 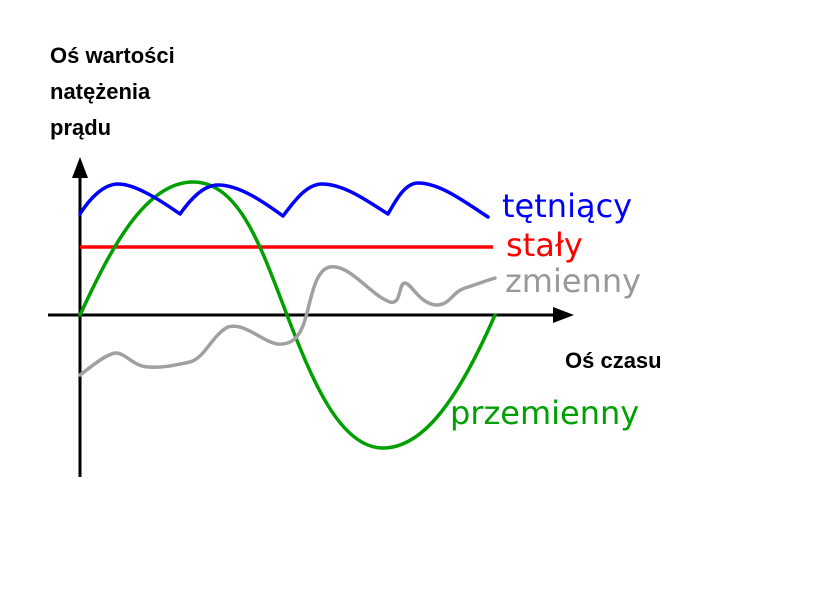 What do you see at coordinates (81, 127) in the screenshot?
I see `y-axis-label-line-3: prądu` at bounding box center [81, 127].